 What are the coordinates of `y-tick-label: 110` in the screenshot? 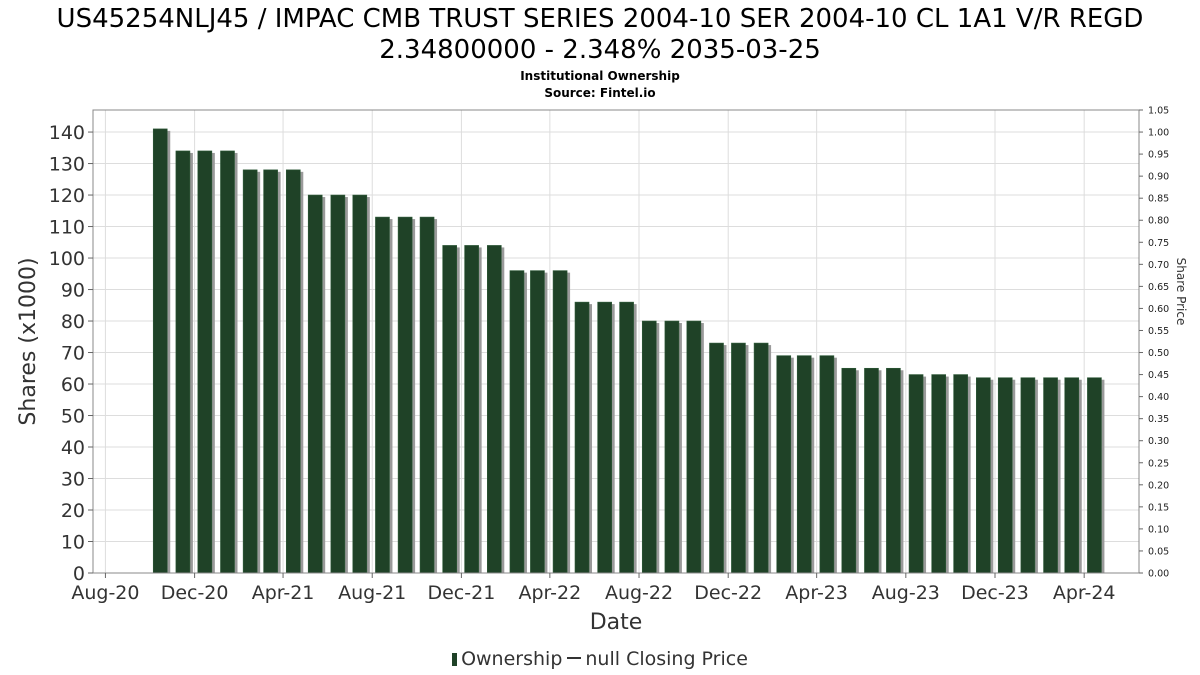 It's located at (67, 228).